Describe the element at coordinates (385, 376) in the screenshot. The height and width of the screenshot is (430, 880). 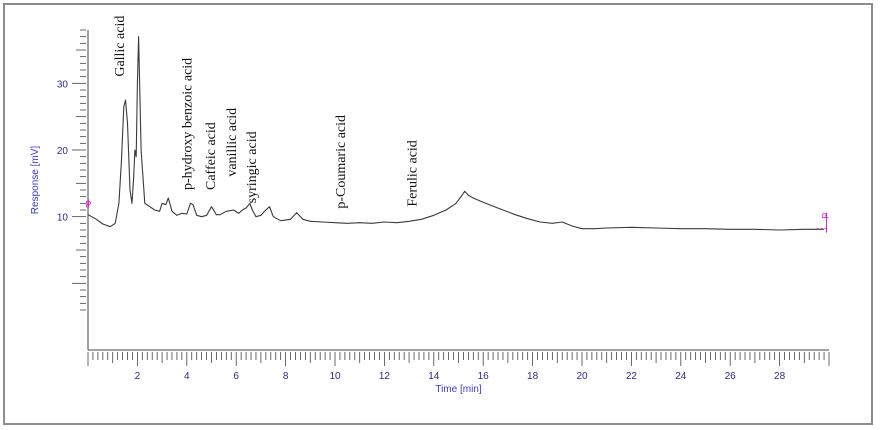
I see `x-tick-label: 12` at that location.